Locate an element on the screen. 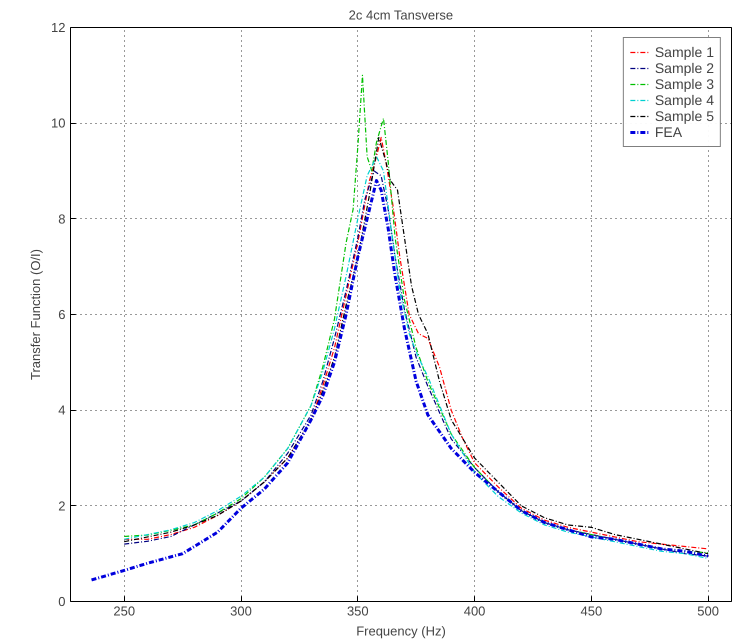 This screenshot has width=741, height=641. legend-label: Sample 4 is located at coordinates (684, 100).